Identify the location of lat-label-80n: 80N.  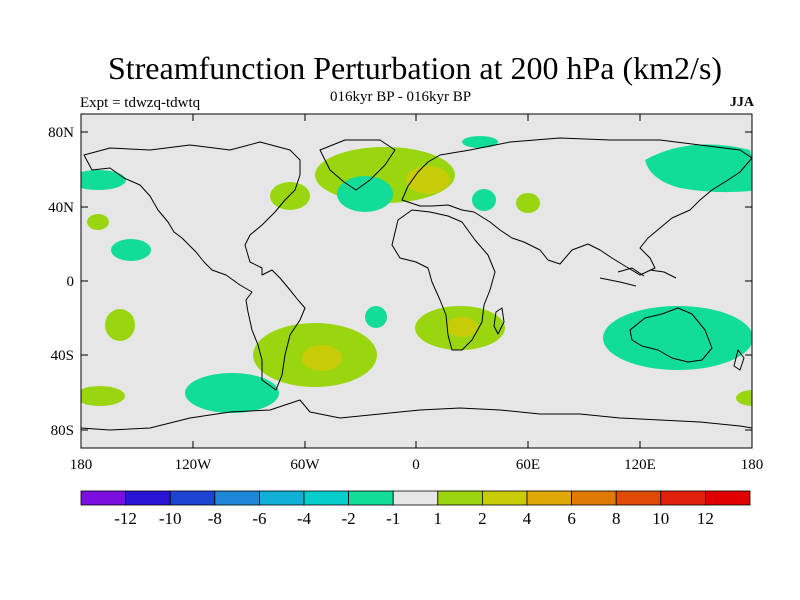
(61, 133).